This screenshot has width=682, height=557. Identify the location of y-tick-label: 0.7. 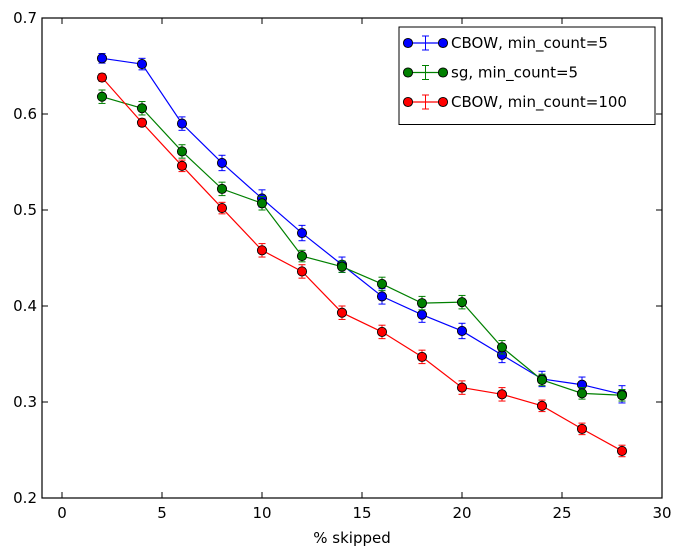
(25, 18).